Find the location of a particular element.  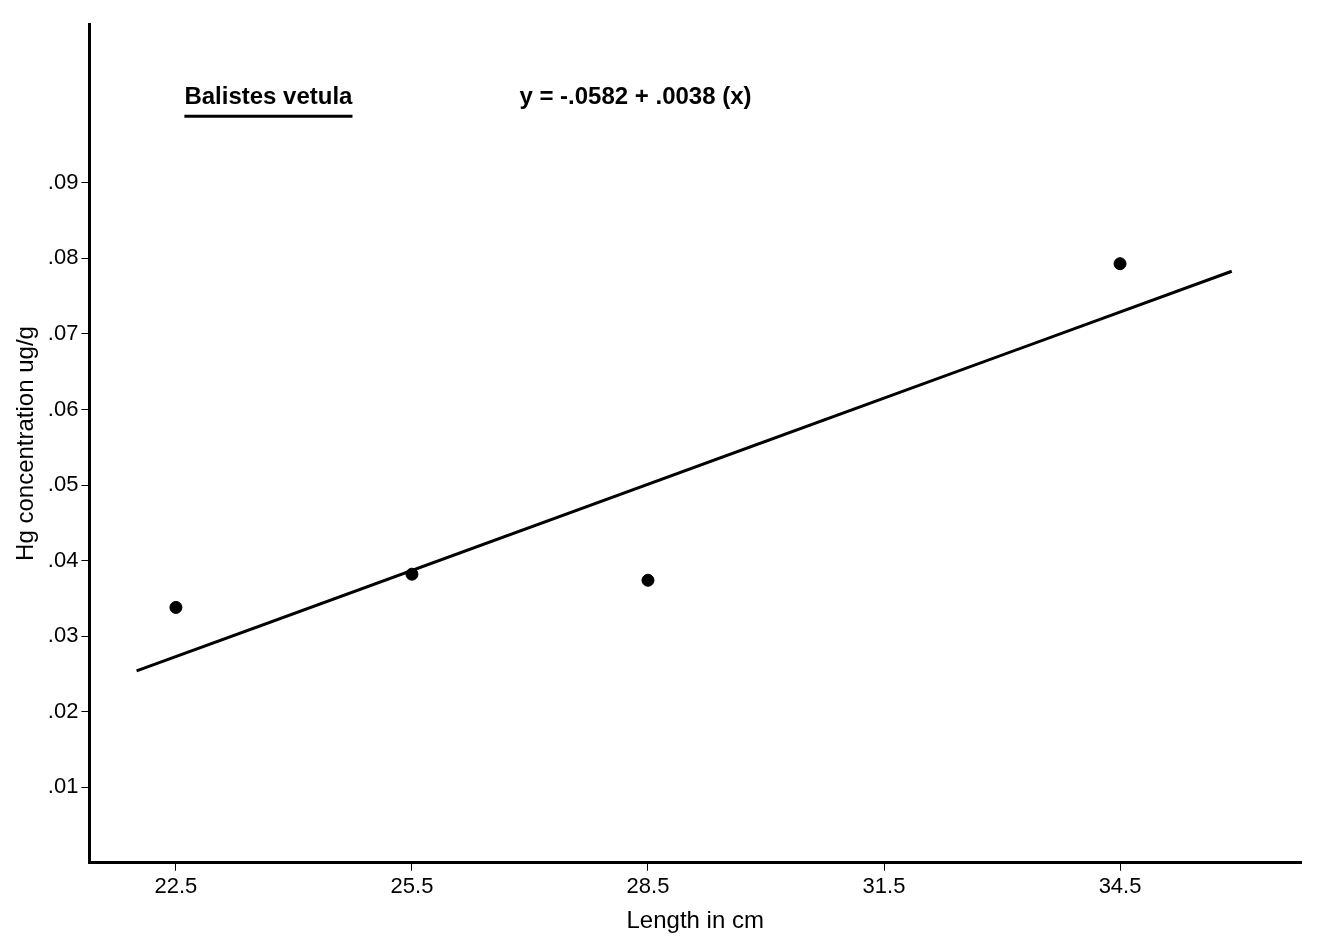

text: Balistes vetula is located at coordinates (269, 96).